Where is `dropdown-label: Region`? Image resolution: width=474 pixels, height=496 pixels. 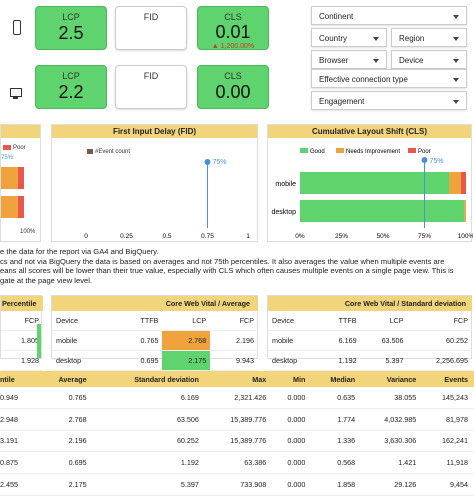
dropdown-label: Region is located at coordinates (412, 38).